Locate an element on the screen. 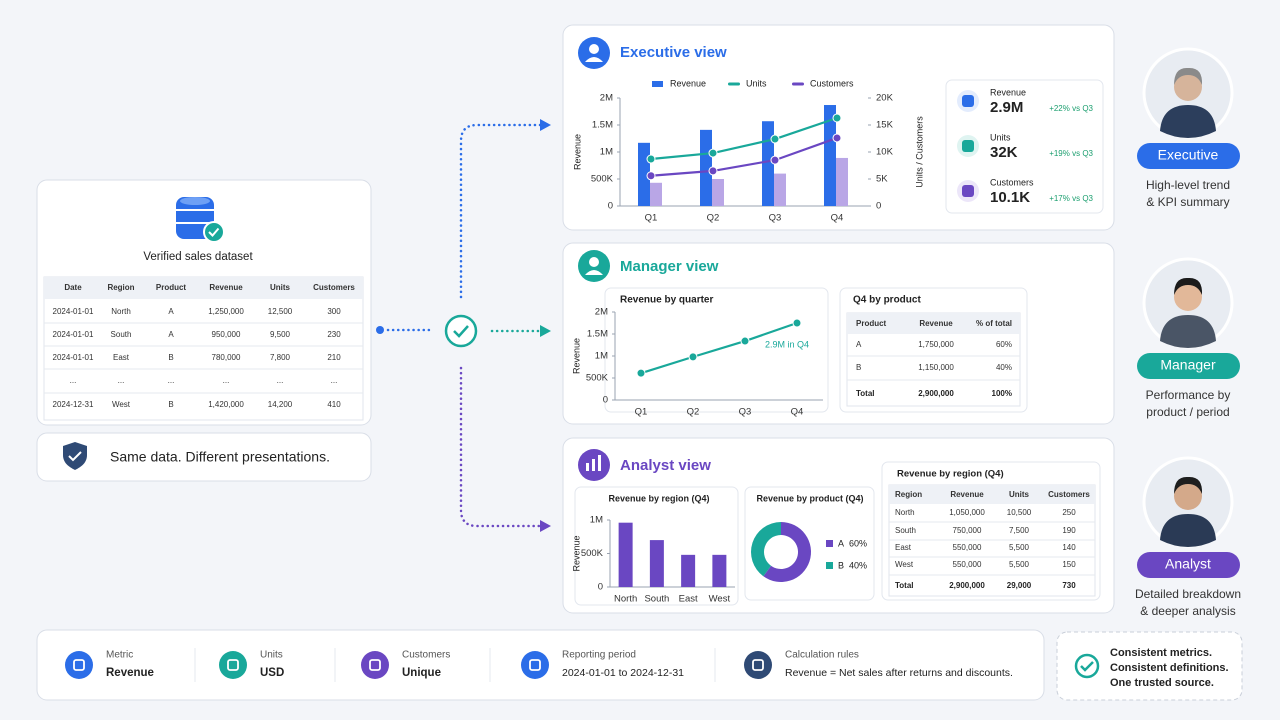  legend-label: Customers is located at coordinates (832, 83).